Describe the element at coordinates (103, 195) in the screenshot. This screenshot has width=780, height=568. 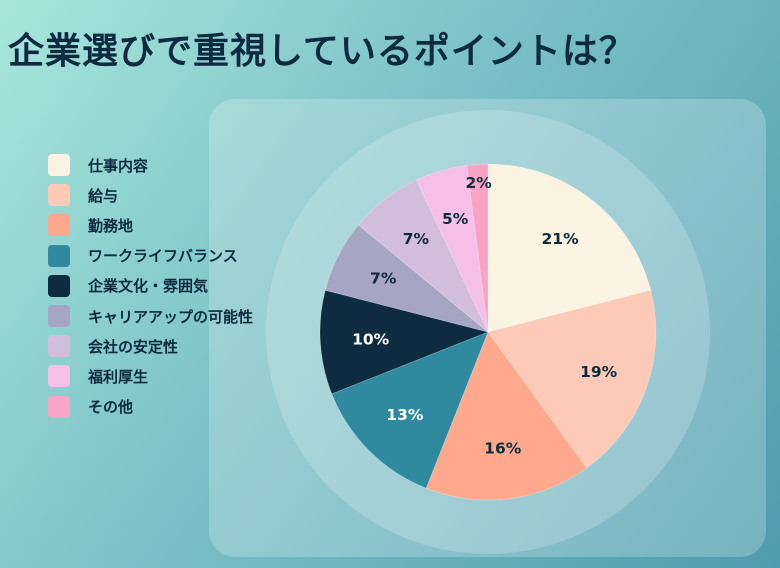
I see `legend-label: 給与` at that location.